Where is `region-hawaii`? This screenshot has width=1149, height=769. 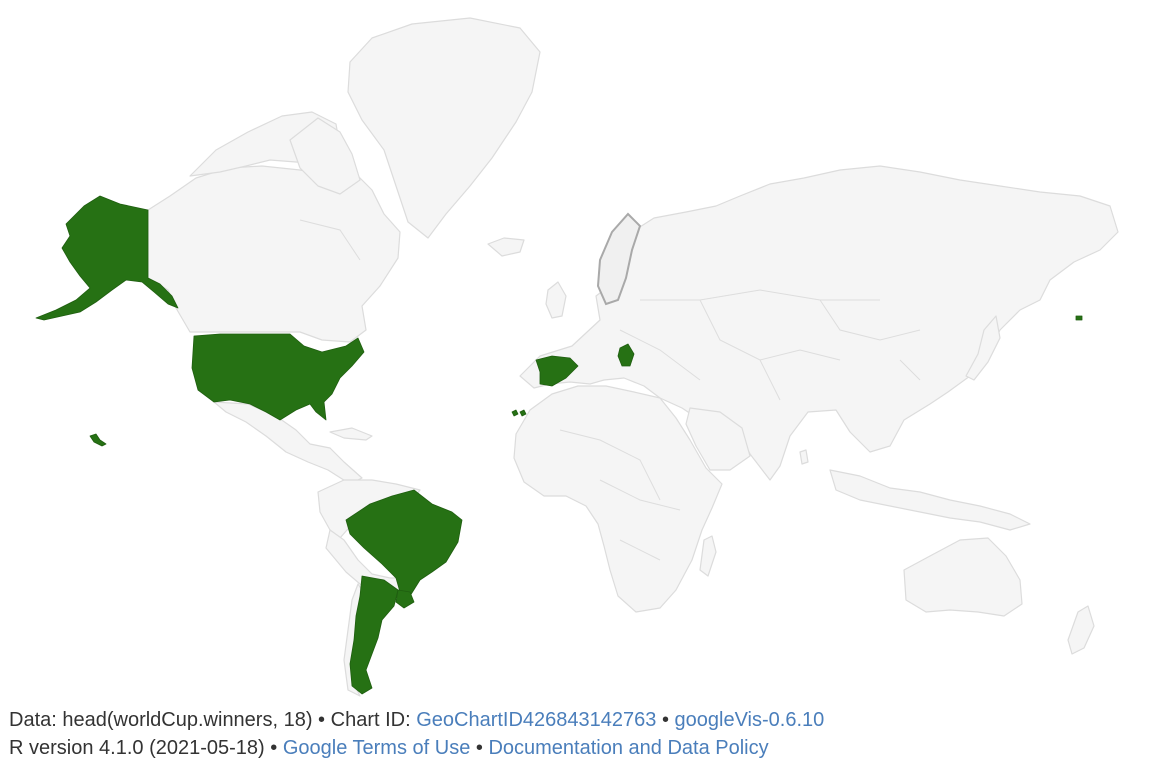
region-hawaii is located at coordinates (98, 440).